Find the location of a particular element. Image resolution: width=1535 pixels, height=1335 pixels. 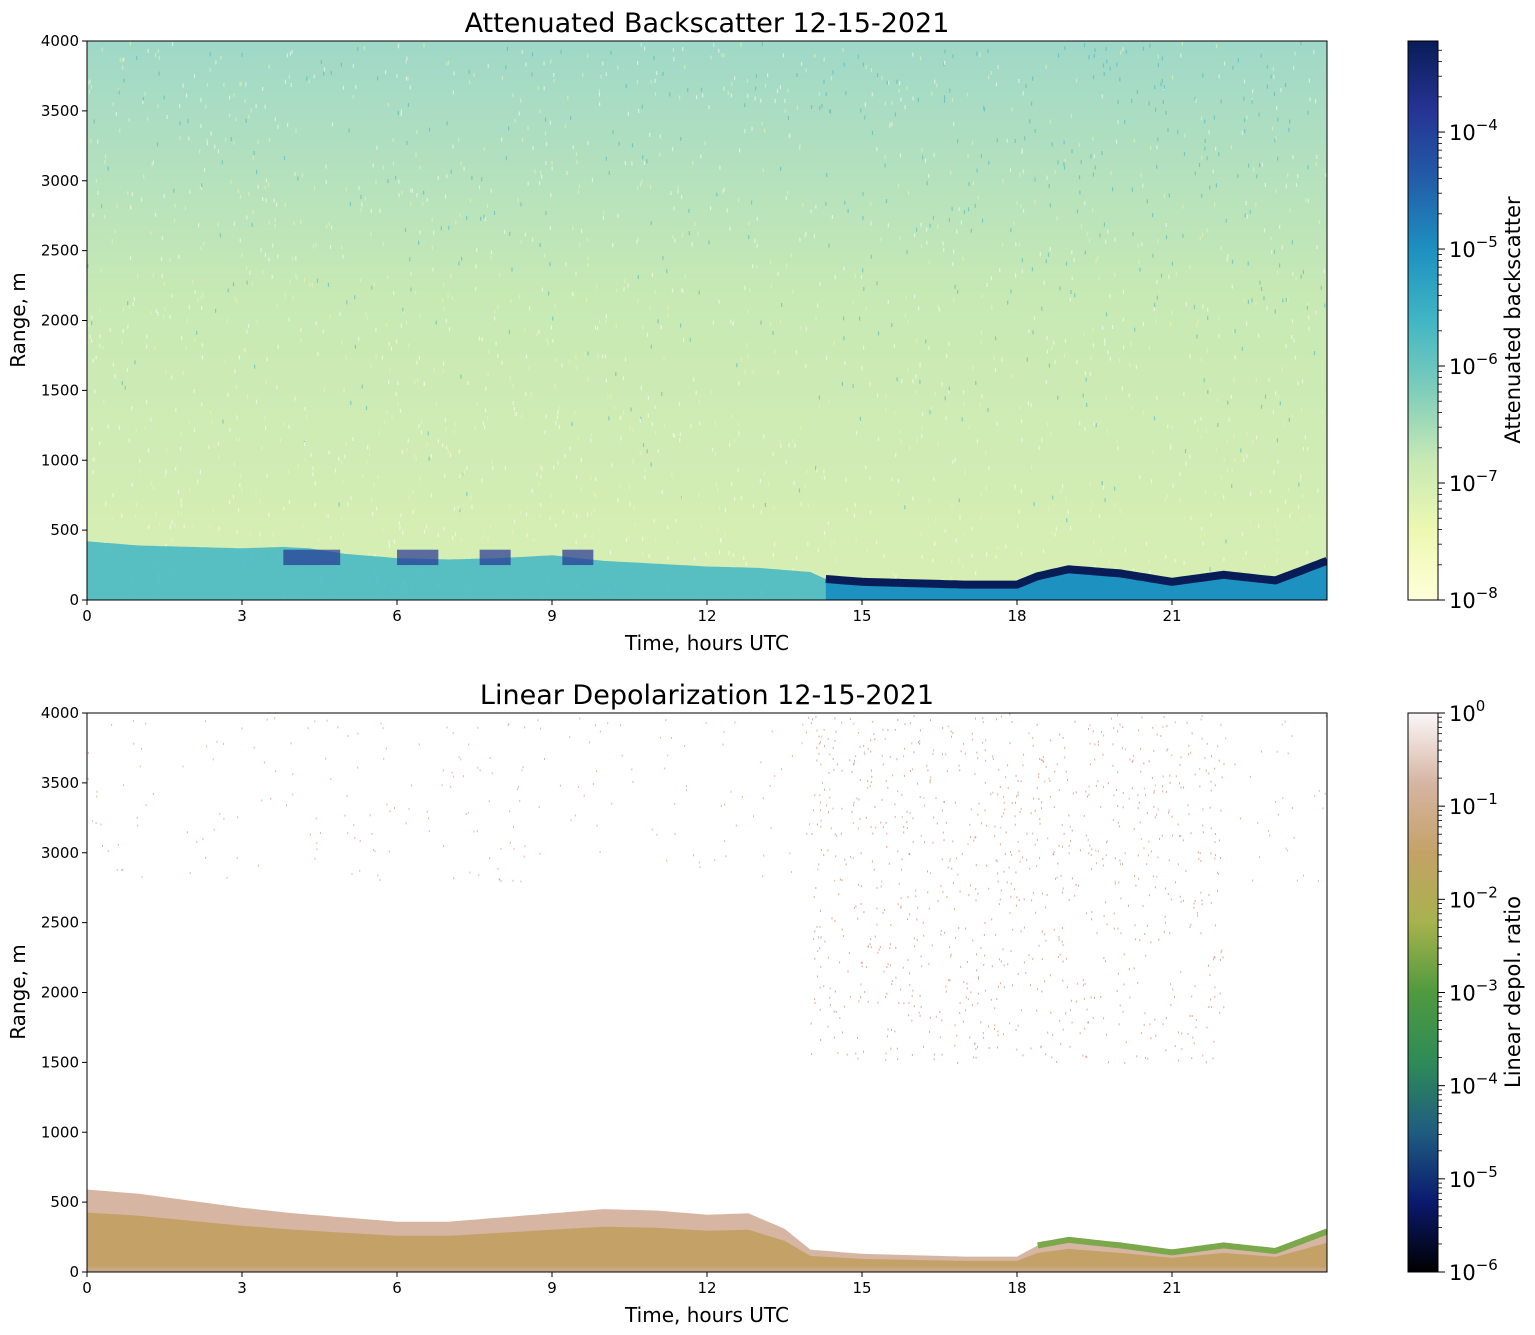

colorbar-tick-label: 10⁻⁷ is located at coordinates (1473, 481).